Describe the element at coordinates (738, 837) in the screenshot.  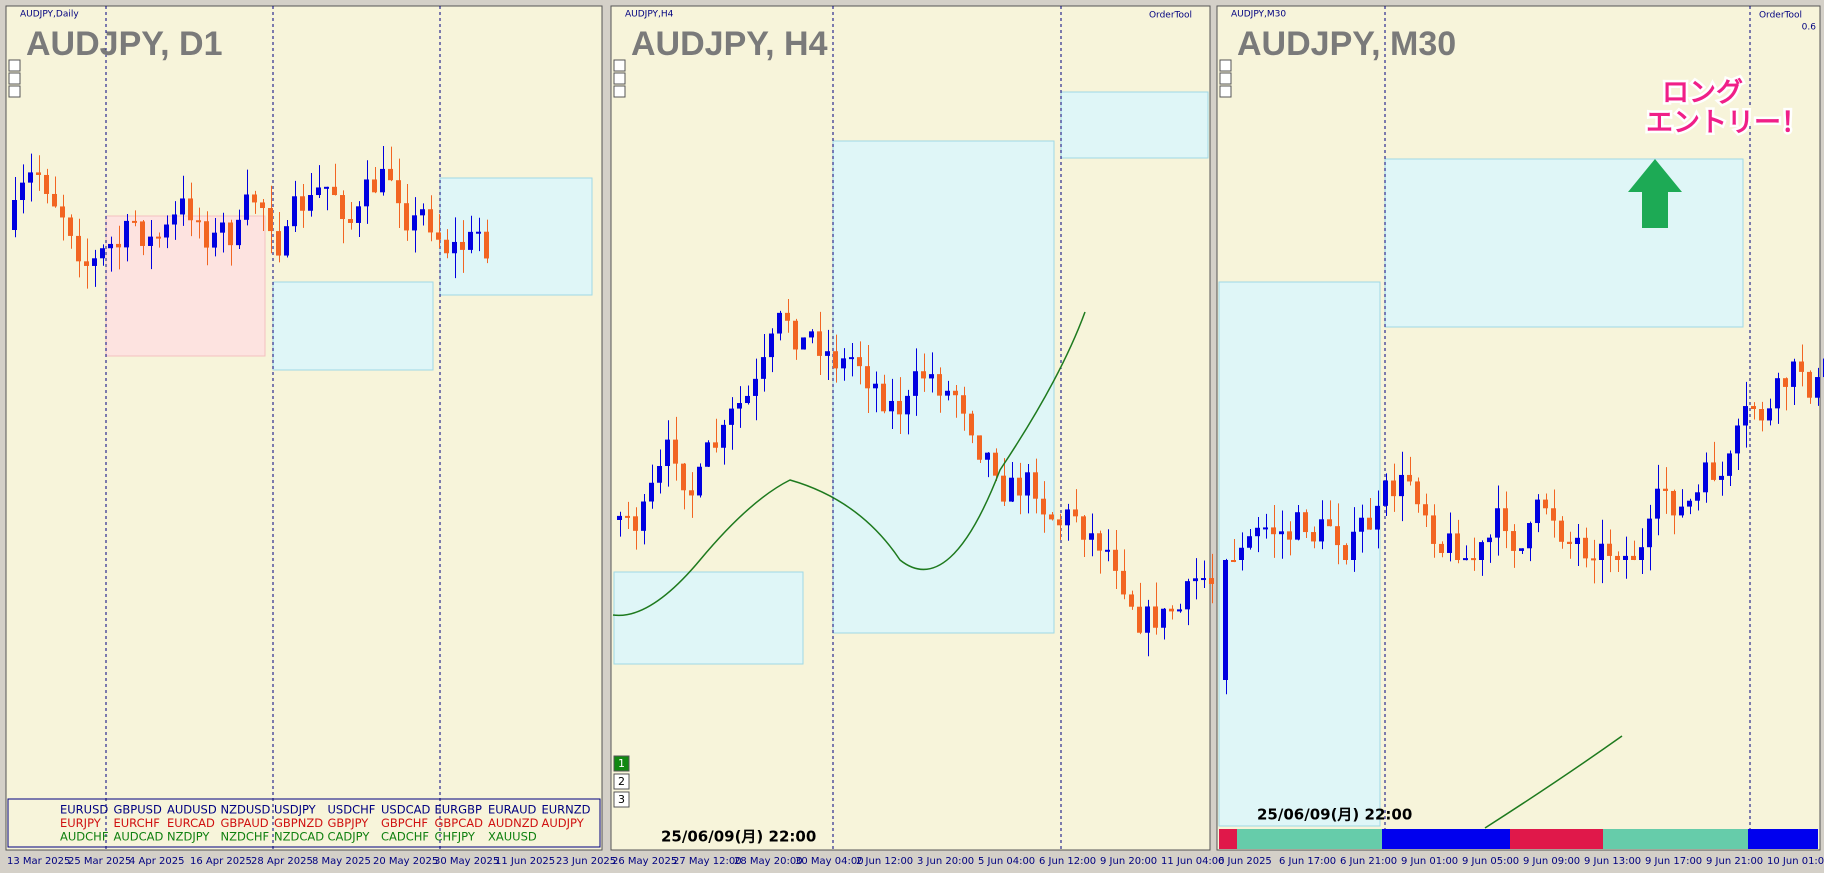
I see `server-time: 25/06/09(月) 22:00` at that location.